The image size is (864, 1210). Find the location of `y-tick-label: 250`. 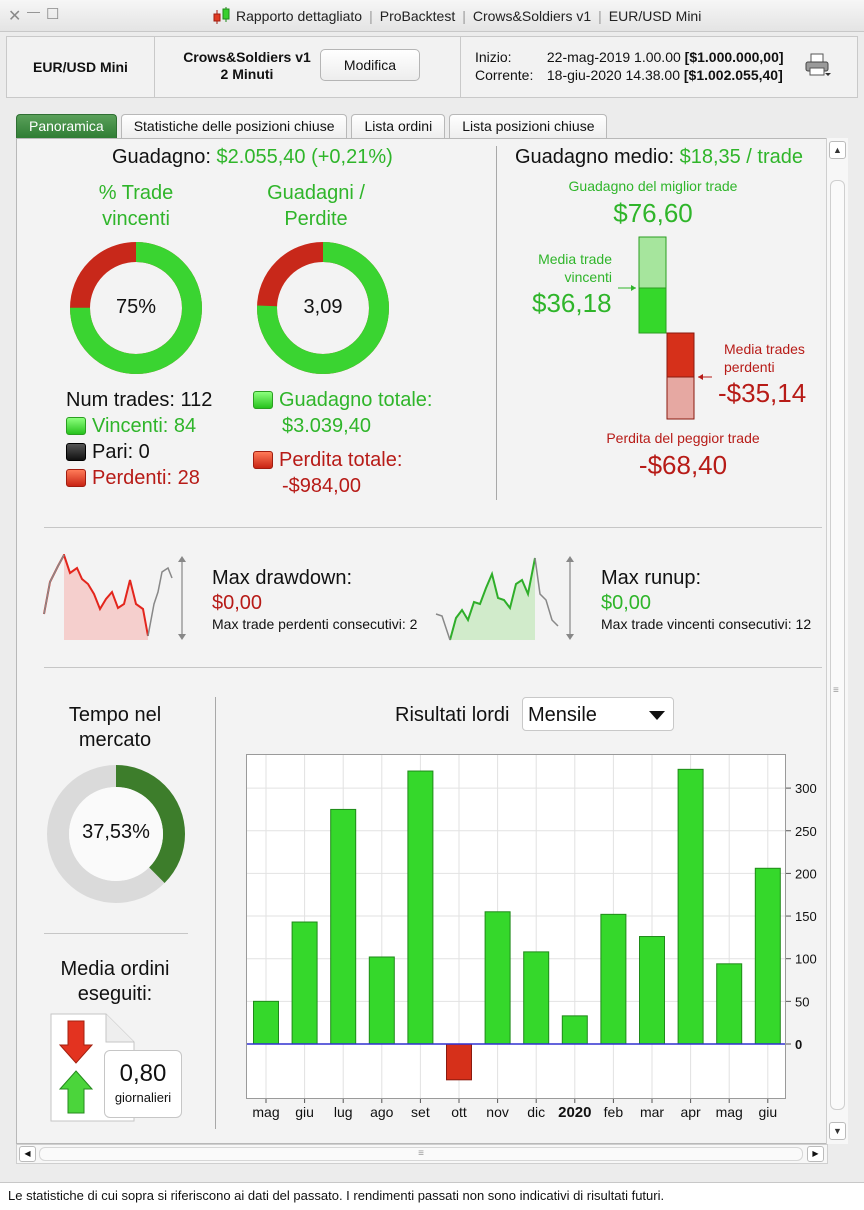

y-tick-label: 250 is located at coordinates (806, 831).